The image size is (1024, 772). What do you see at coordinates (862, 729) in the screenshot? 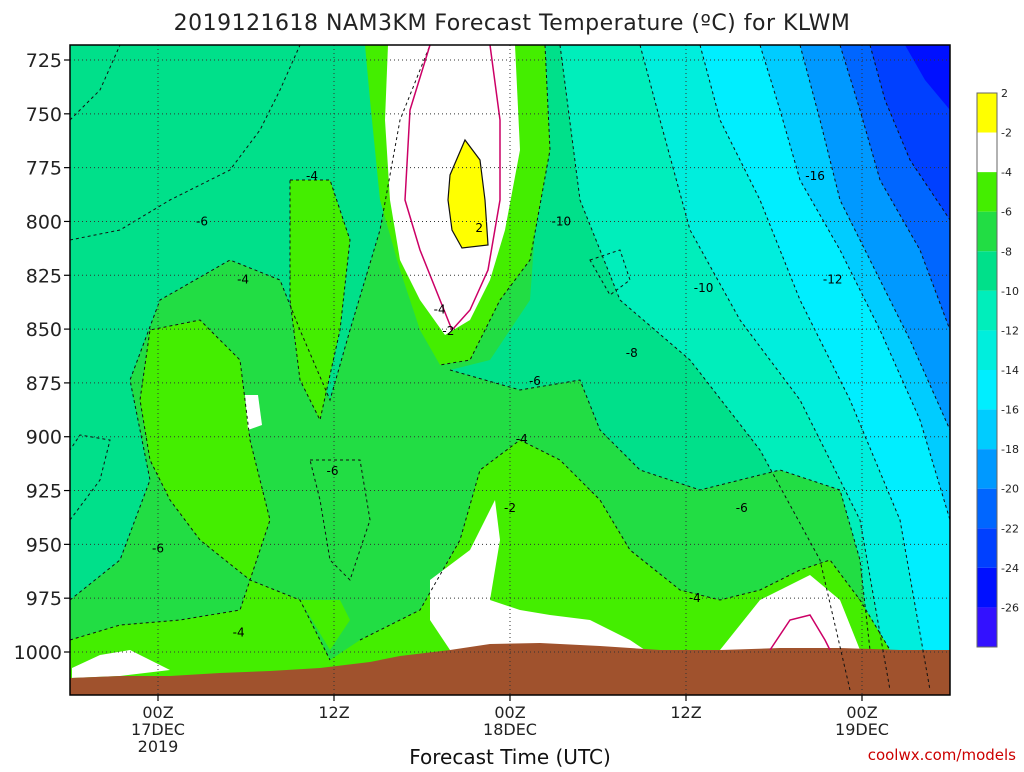
I see `x-tick-label: 19DEC` at bounding box center [862, 729].